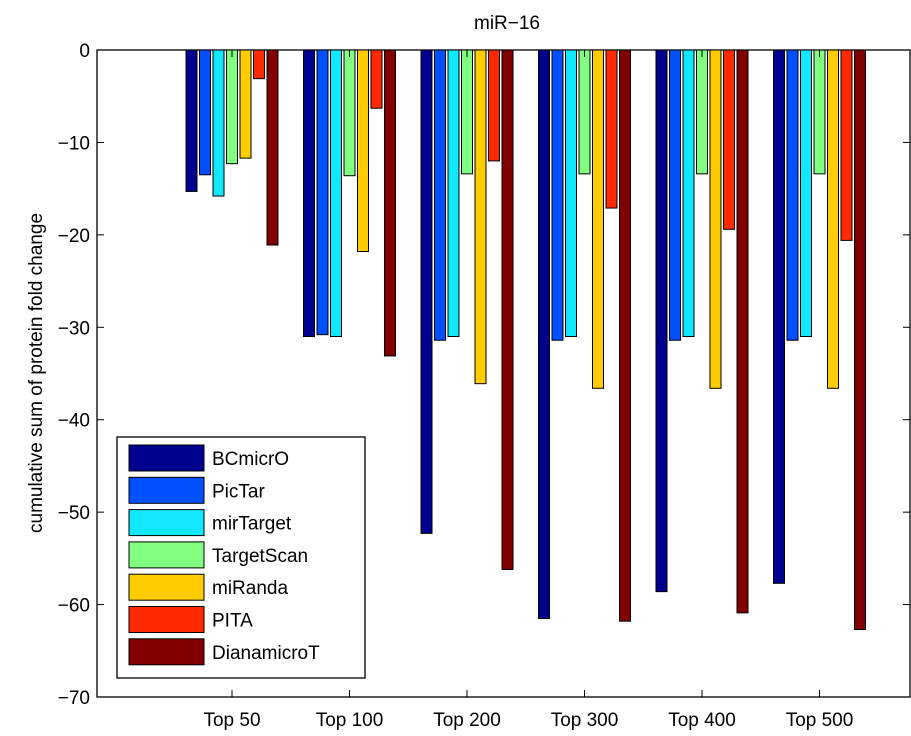 This screenshot has width=911, height=736. Describe the element at coordinates (266, 653) in the screenshot. I see `legend-label-dianamicrot: DianamicroT` at that location.